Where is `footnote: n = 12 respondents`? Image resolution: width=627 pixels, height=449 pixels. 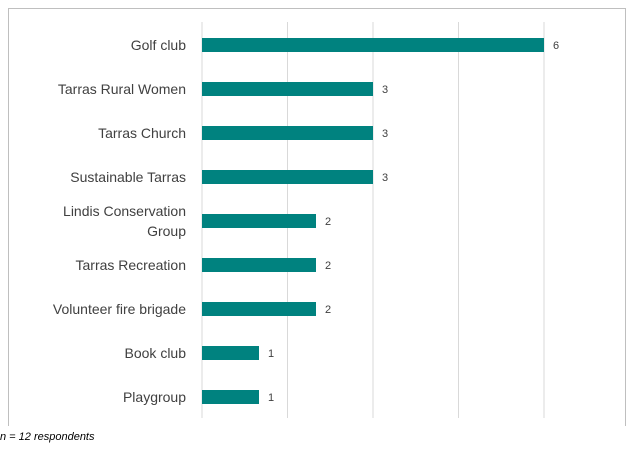
footnote: n = 12 respondents is located at coordinates (47, 437).